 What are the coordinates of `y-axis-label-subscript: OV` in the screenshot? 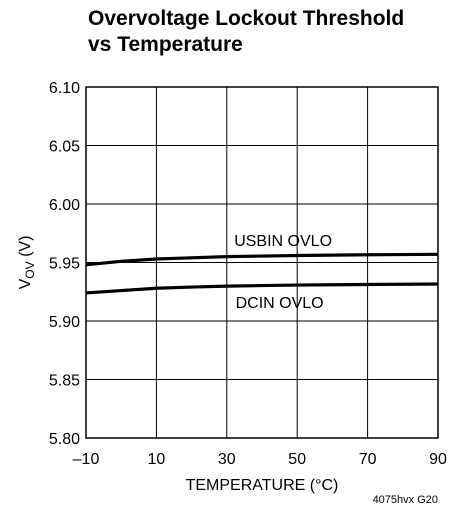 It's located at (30, 269).